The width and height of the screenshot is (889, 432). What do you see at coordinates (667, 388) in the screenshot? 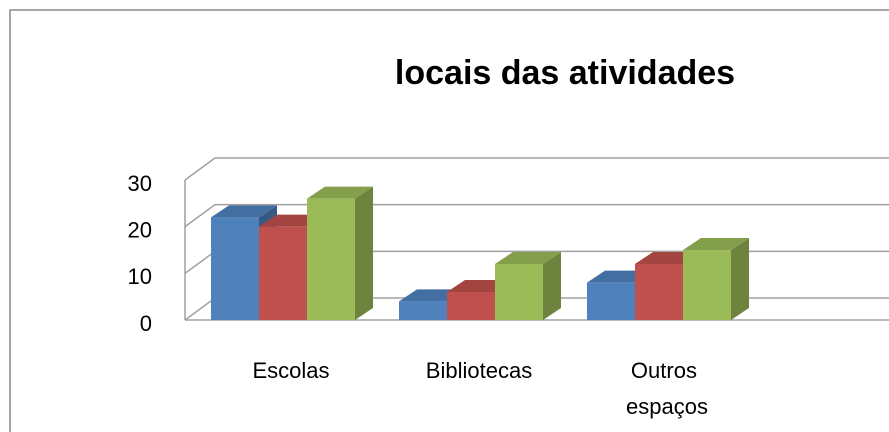
I see `x-tick-label: Outros espaços` at bounding box center [667, 388].